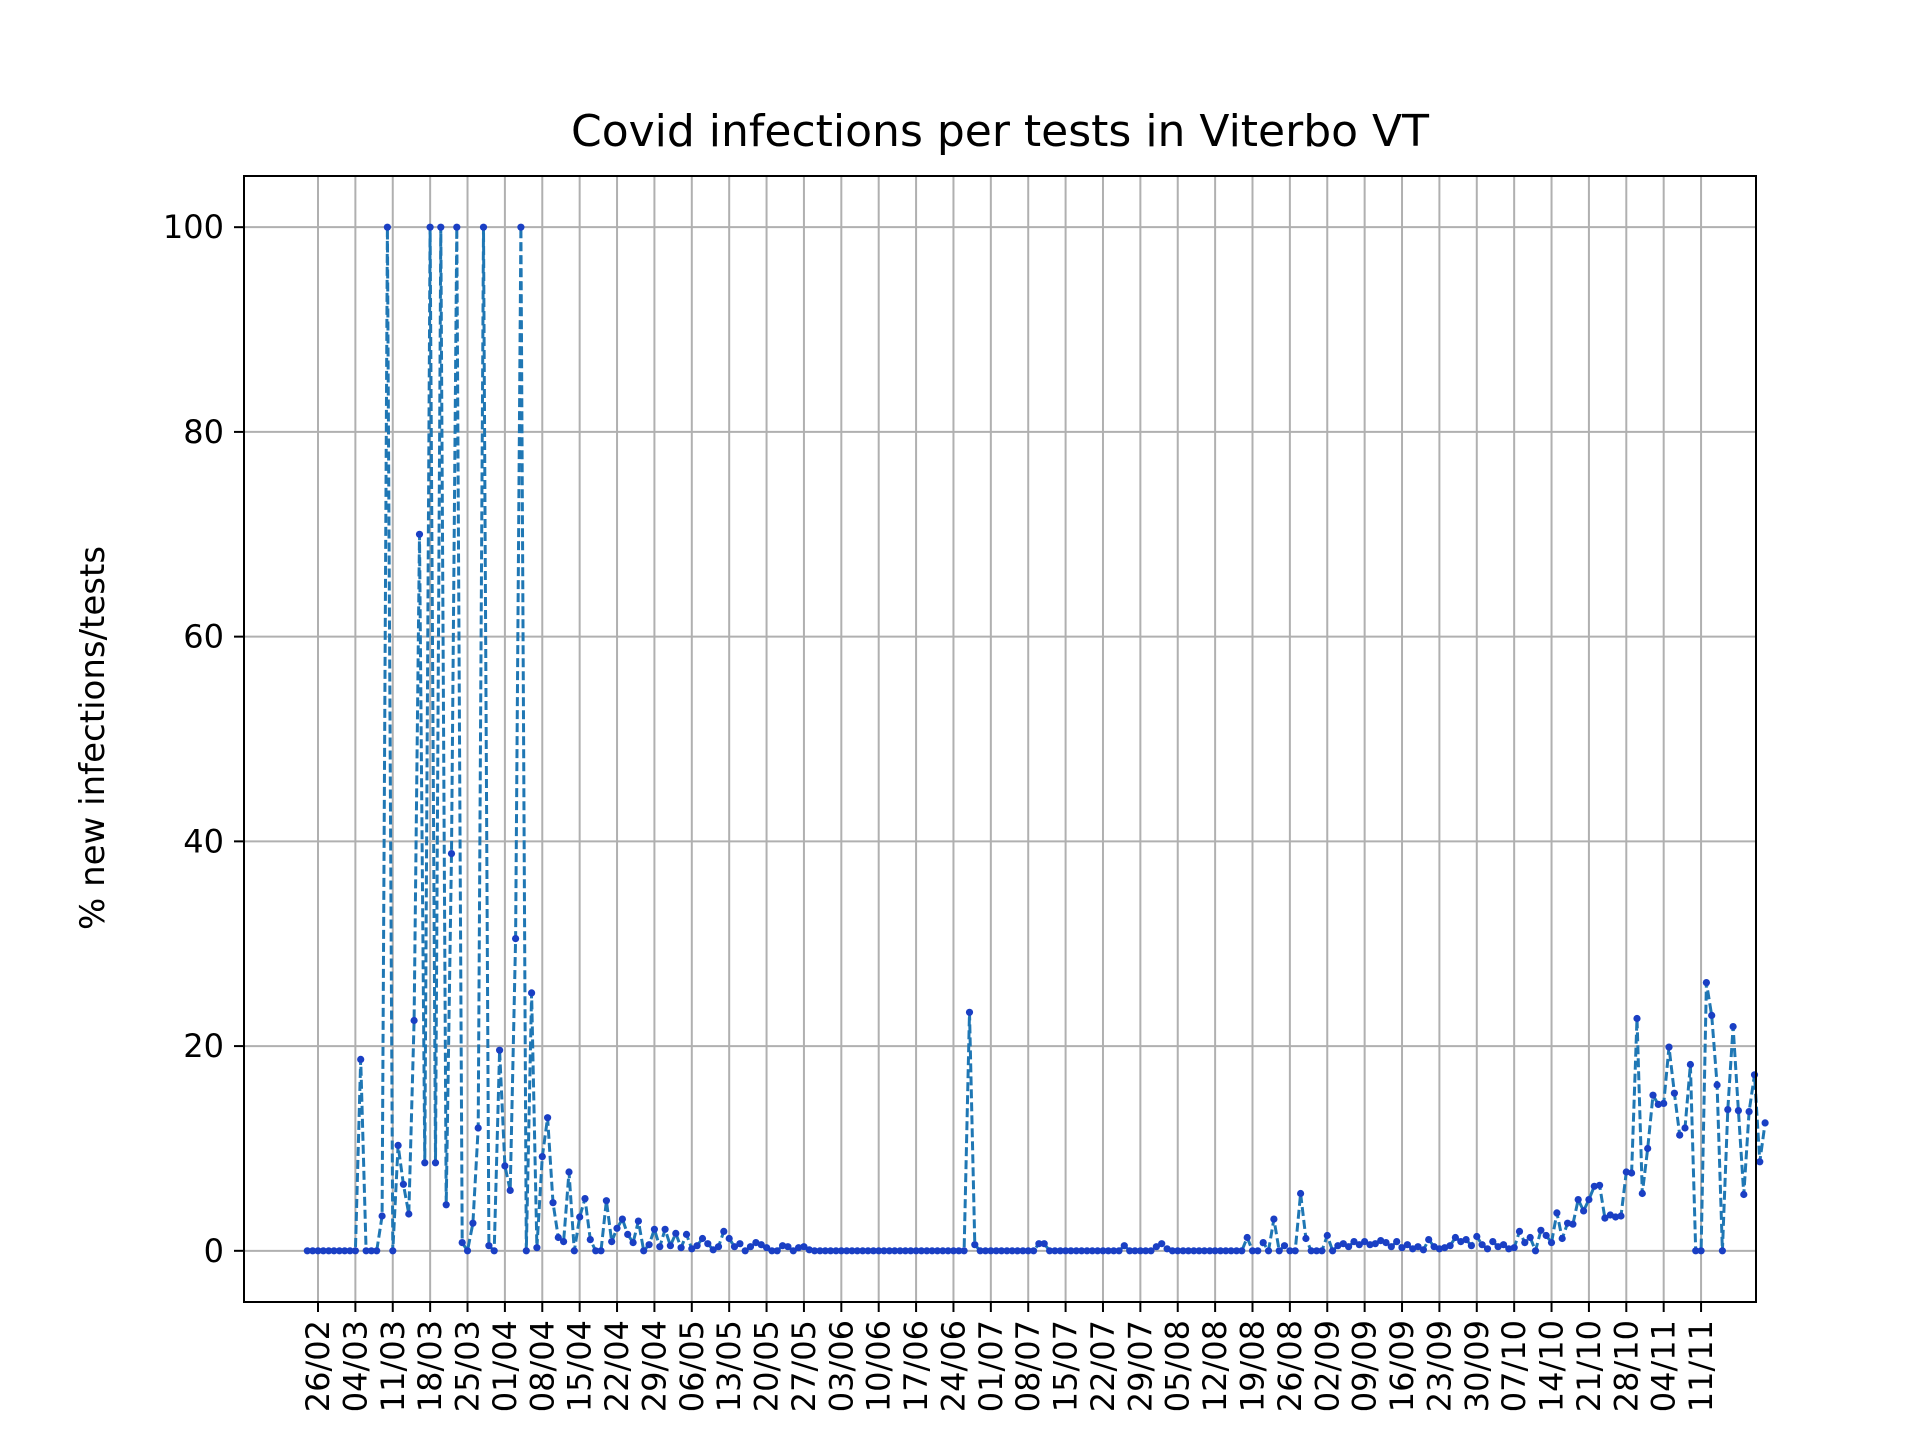 The width and height of the screenshot is (1920, 1440). What do you see at coordinates (991, 1366) in the screenshot?
I see `x-tick-label: 01/07` at bounding box center [991, 1366].